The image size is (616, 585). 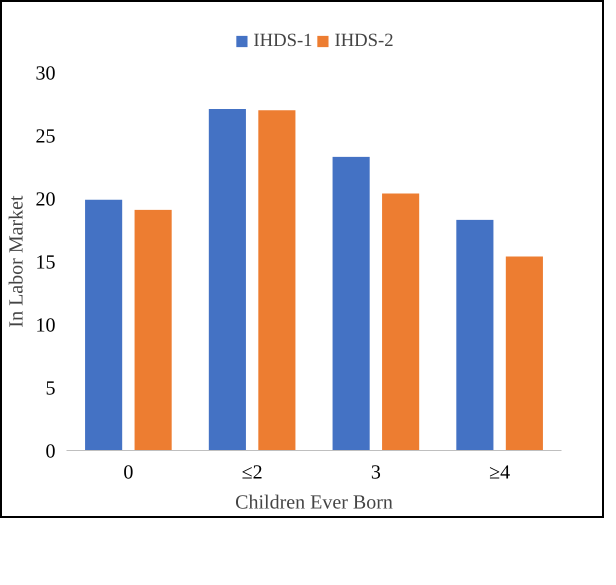 I want to click on y-tick-label: 20, so click(x=46, y=199).